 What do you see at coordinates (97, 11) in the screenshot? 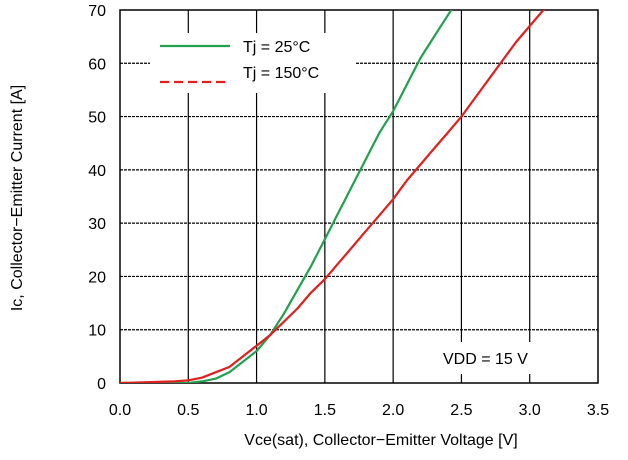
I see `y-tick-label: 70` at bounding box center [97, 11].